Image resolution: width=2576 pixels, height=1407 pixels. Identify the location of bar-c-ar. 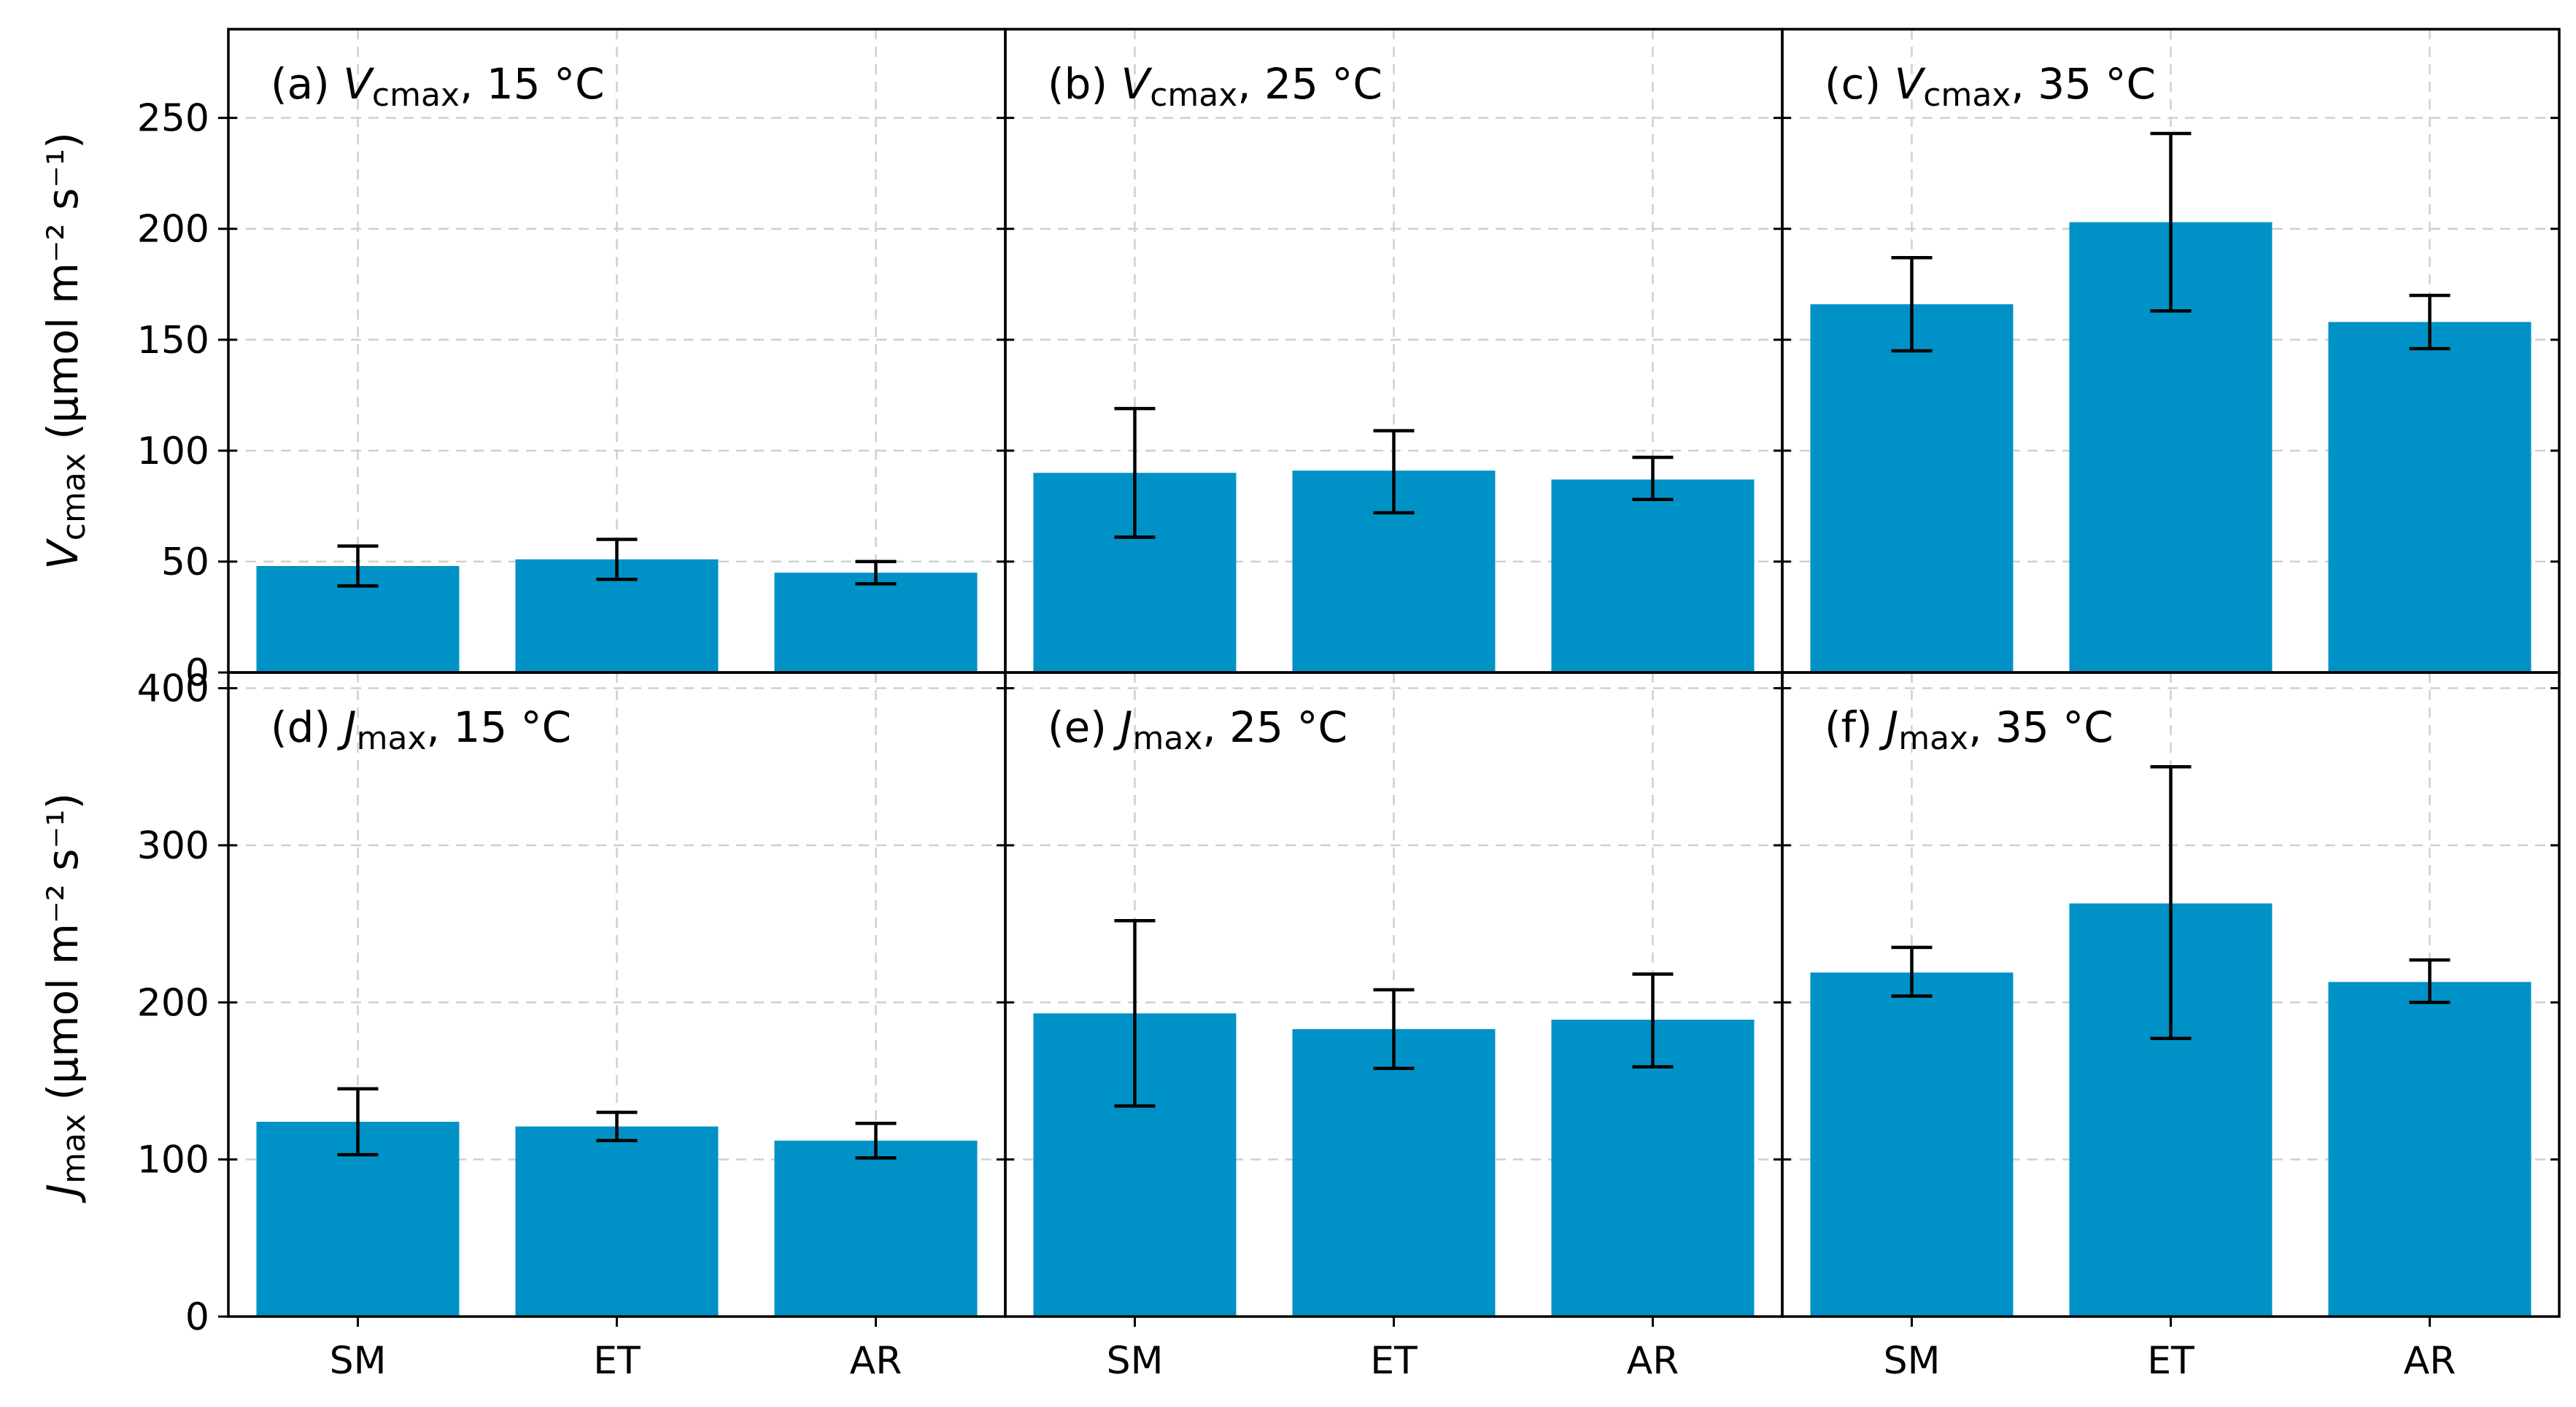
(2429, 497).